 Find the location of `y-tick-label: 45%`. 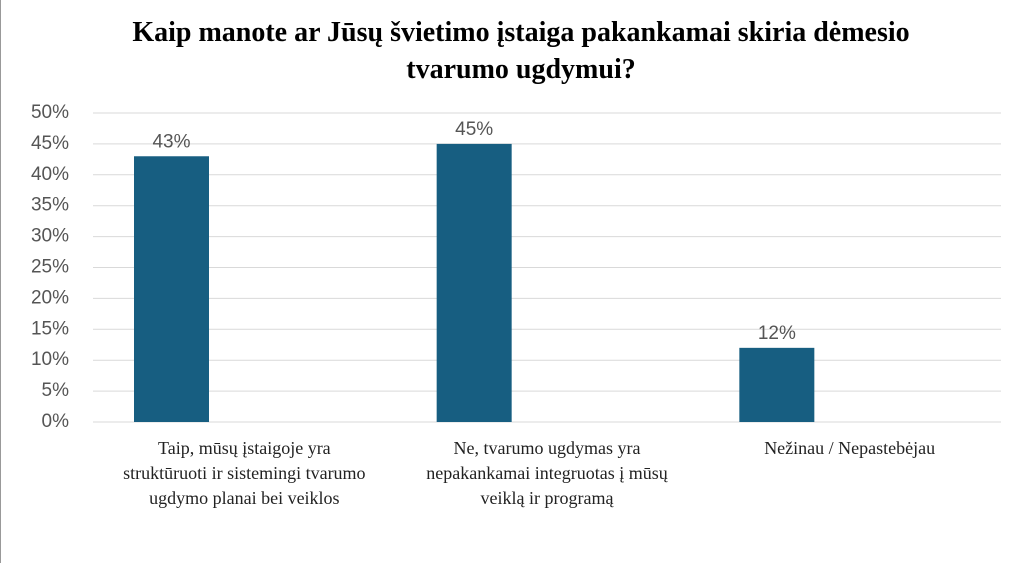

y-tick-label: 45% is located at coordinates (50, 143).